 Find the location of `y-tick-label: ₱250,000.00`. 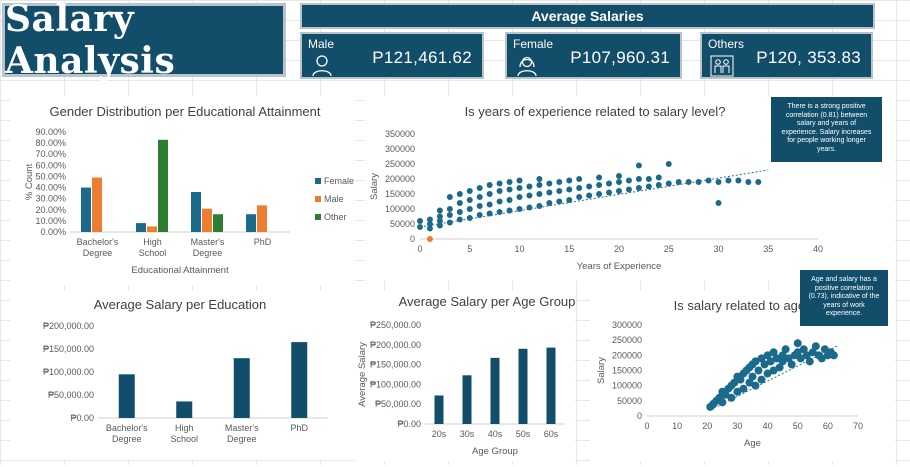

y-tick-label: ₱250,000.00 is located at coordinates (395, 325).